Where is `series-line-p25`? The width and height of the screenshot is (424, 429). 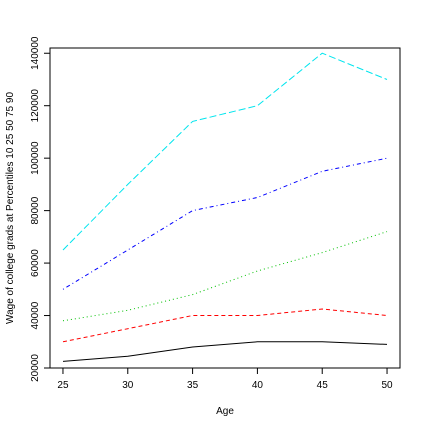
series-line-p25 is located at coordinates (225, 325).